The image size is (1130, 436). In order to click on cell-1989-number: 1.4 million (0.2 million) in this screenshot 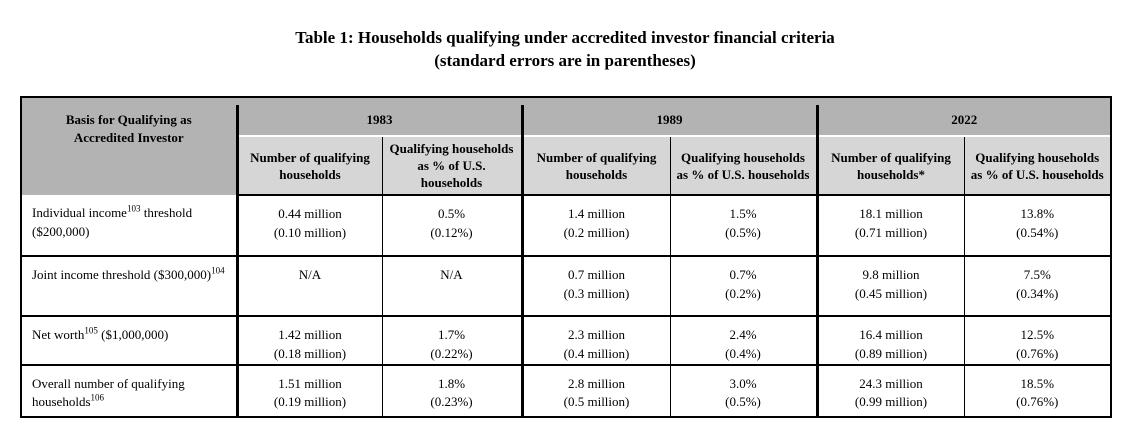, I will do `click(595, 226)`.